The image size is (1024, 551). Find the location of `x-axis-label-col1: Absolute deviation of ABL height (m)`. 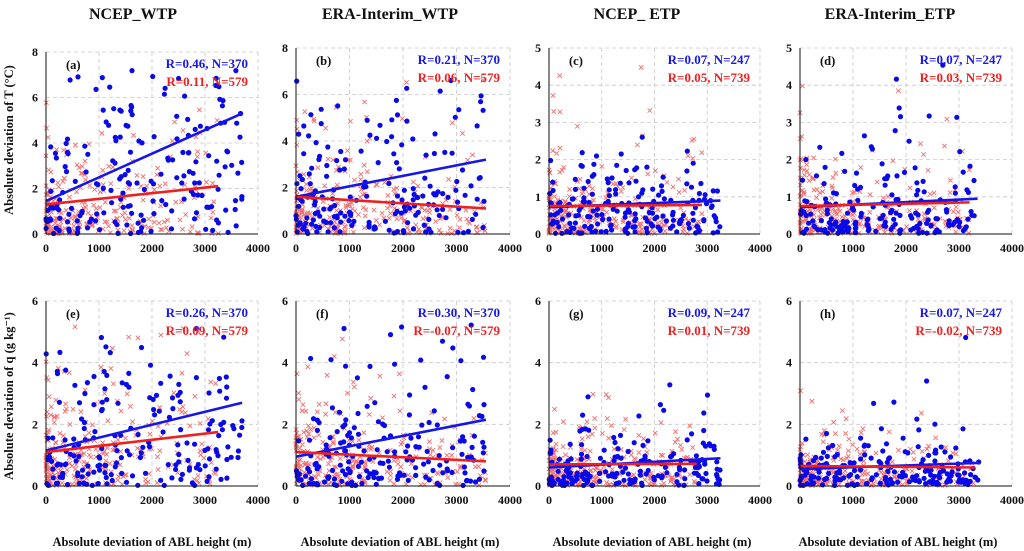

x-axis-label-col1: Absolute deviation of ABL height (m) is located at coordinates (152, 542).